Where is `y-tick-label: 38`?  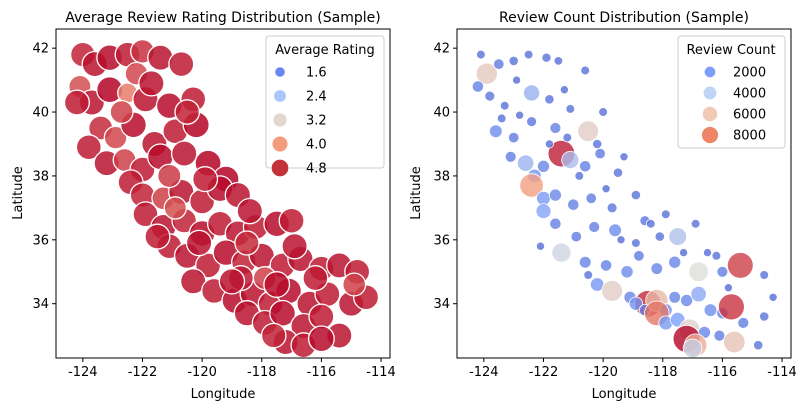 y-tick-label: 38 is located at coordinates (40, 176).